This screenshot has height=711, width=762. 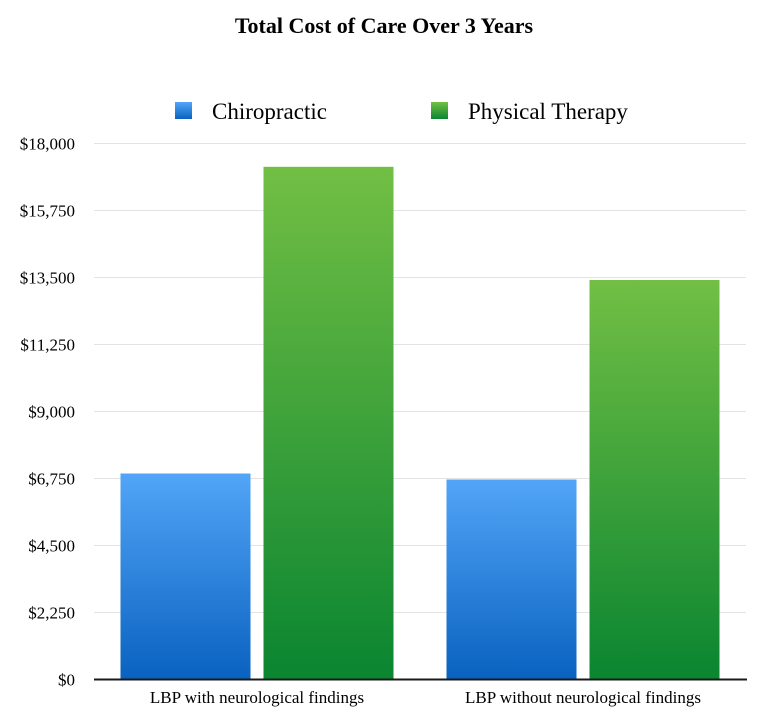 I want to click on y-tick-label: $9,000, so click(x=51, y=412).